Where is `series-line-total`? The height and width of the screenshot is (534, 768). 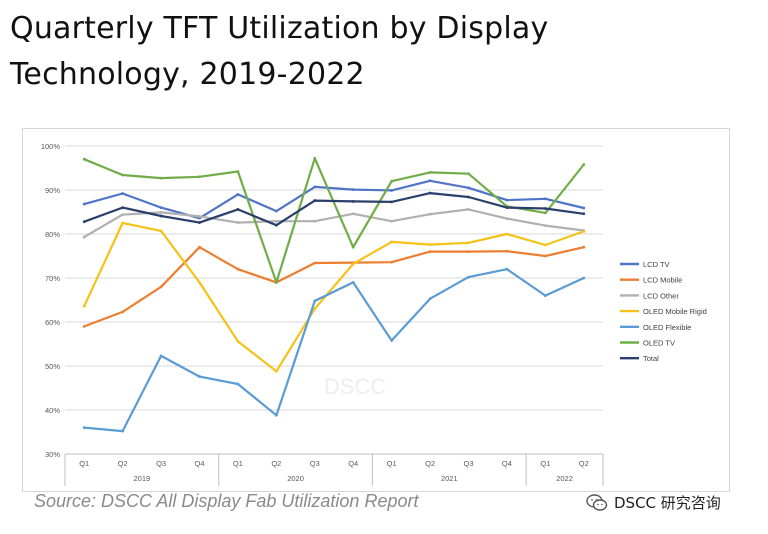 series-line-total is located at coordinates (334, 209).